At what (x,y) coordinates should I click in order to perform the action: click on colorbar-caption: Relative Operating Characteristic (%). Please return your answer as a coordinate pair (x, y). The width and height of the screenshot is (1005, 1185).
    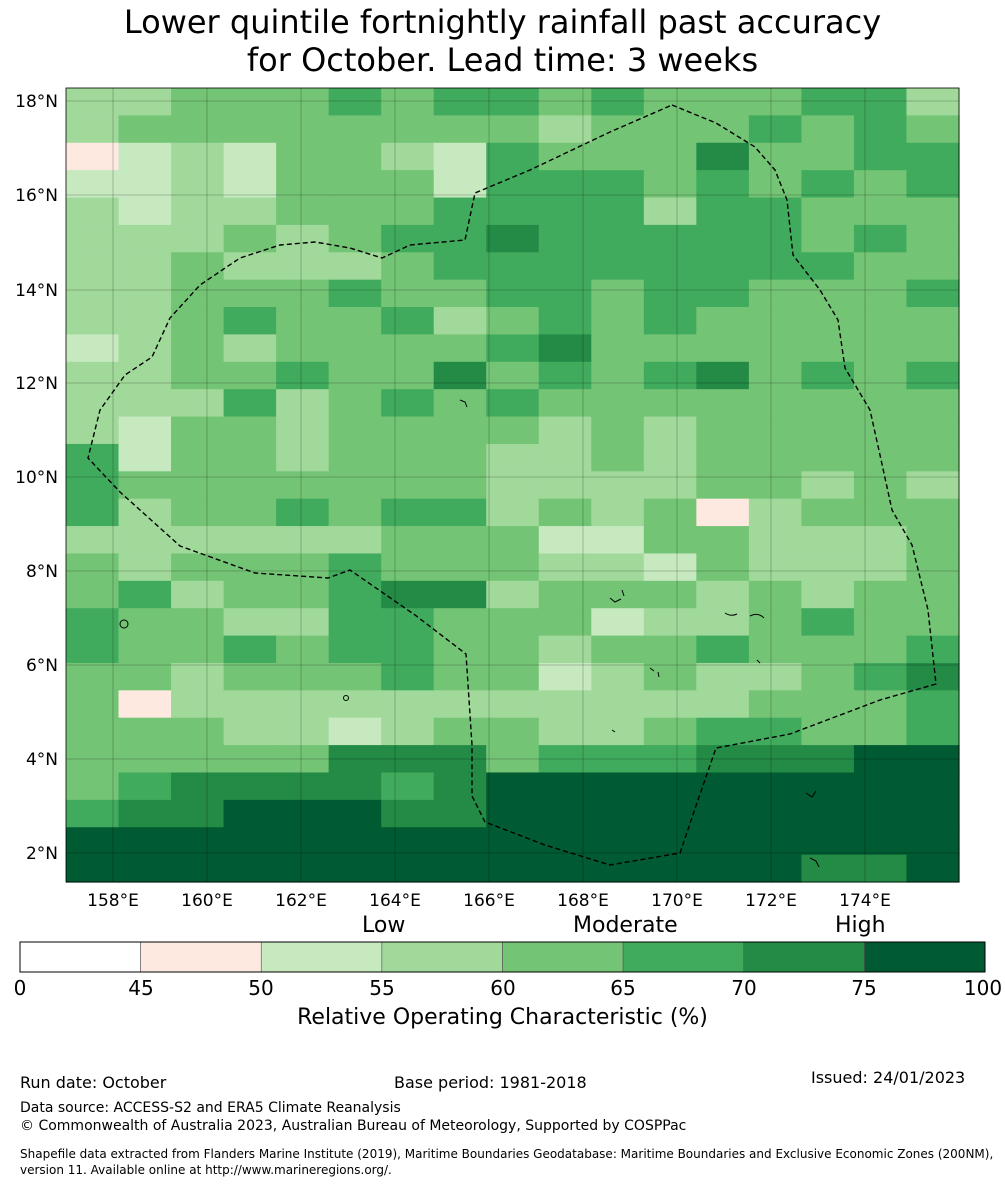
    Looking at the image, I should click on (502, 1017).